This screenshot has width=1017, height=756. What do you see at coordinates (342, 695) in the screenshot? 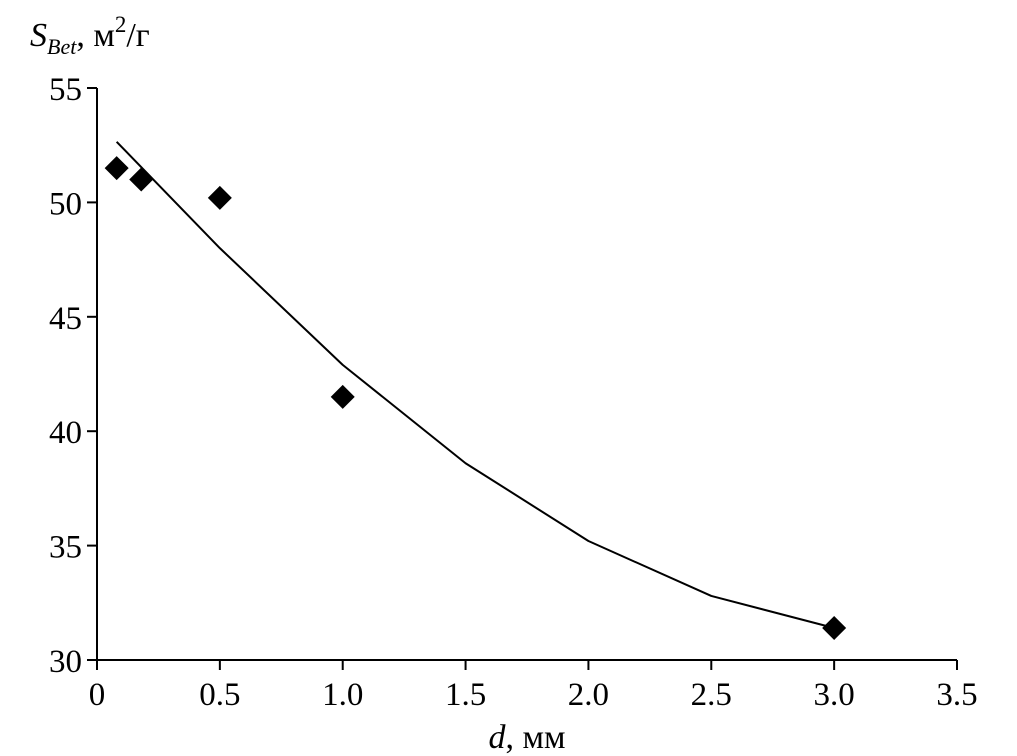
I see `x-tick-label: 1.0` at bounding box center [342, 695].